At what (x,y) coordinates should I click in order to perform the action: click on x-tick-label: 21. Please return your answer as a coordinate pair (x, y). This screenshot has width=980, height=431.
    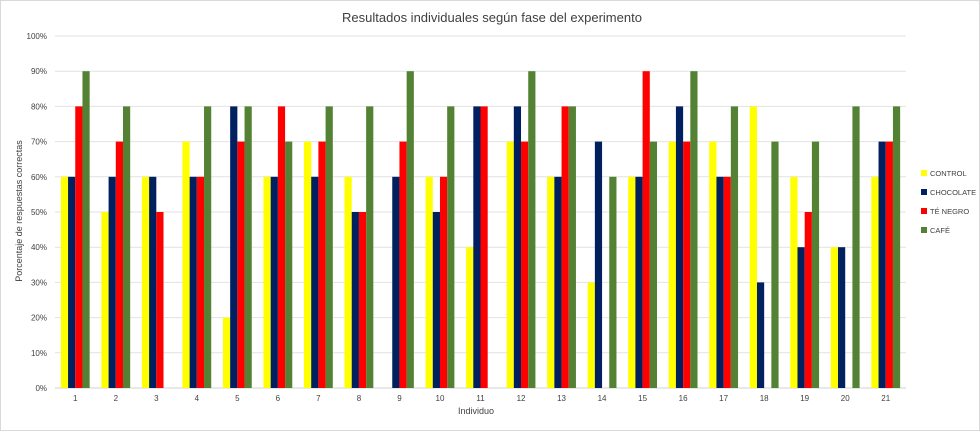
    Looking at the image, I should click on (885, 398).